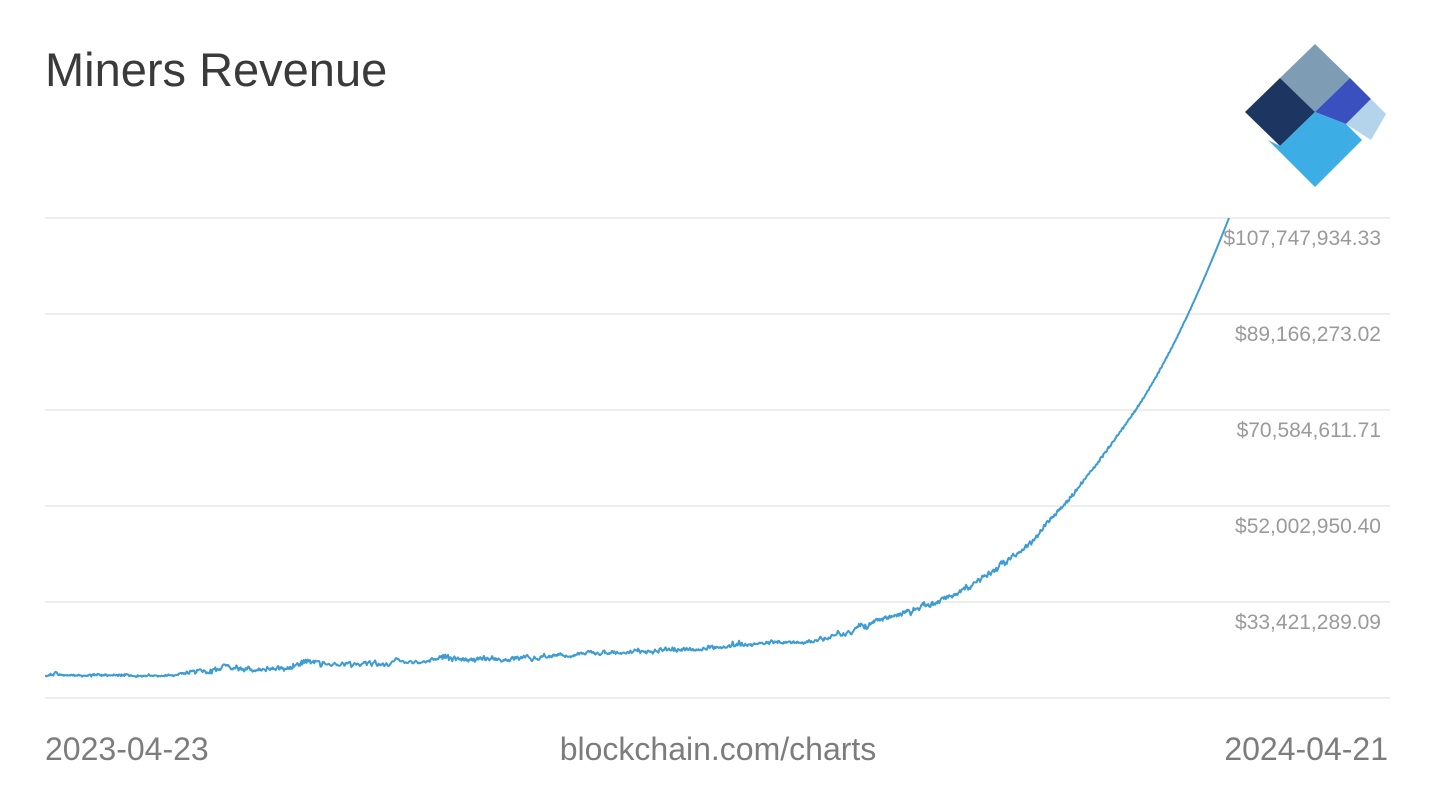 The image size is (1436, 806). What do you see at coordinates (1315, 149) in the screenshot?
I see `logo-tile-sky` at bounding box center [1315, 149].